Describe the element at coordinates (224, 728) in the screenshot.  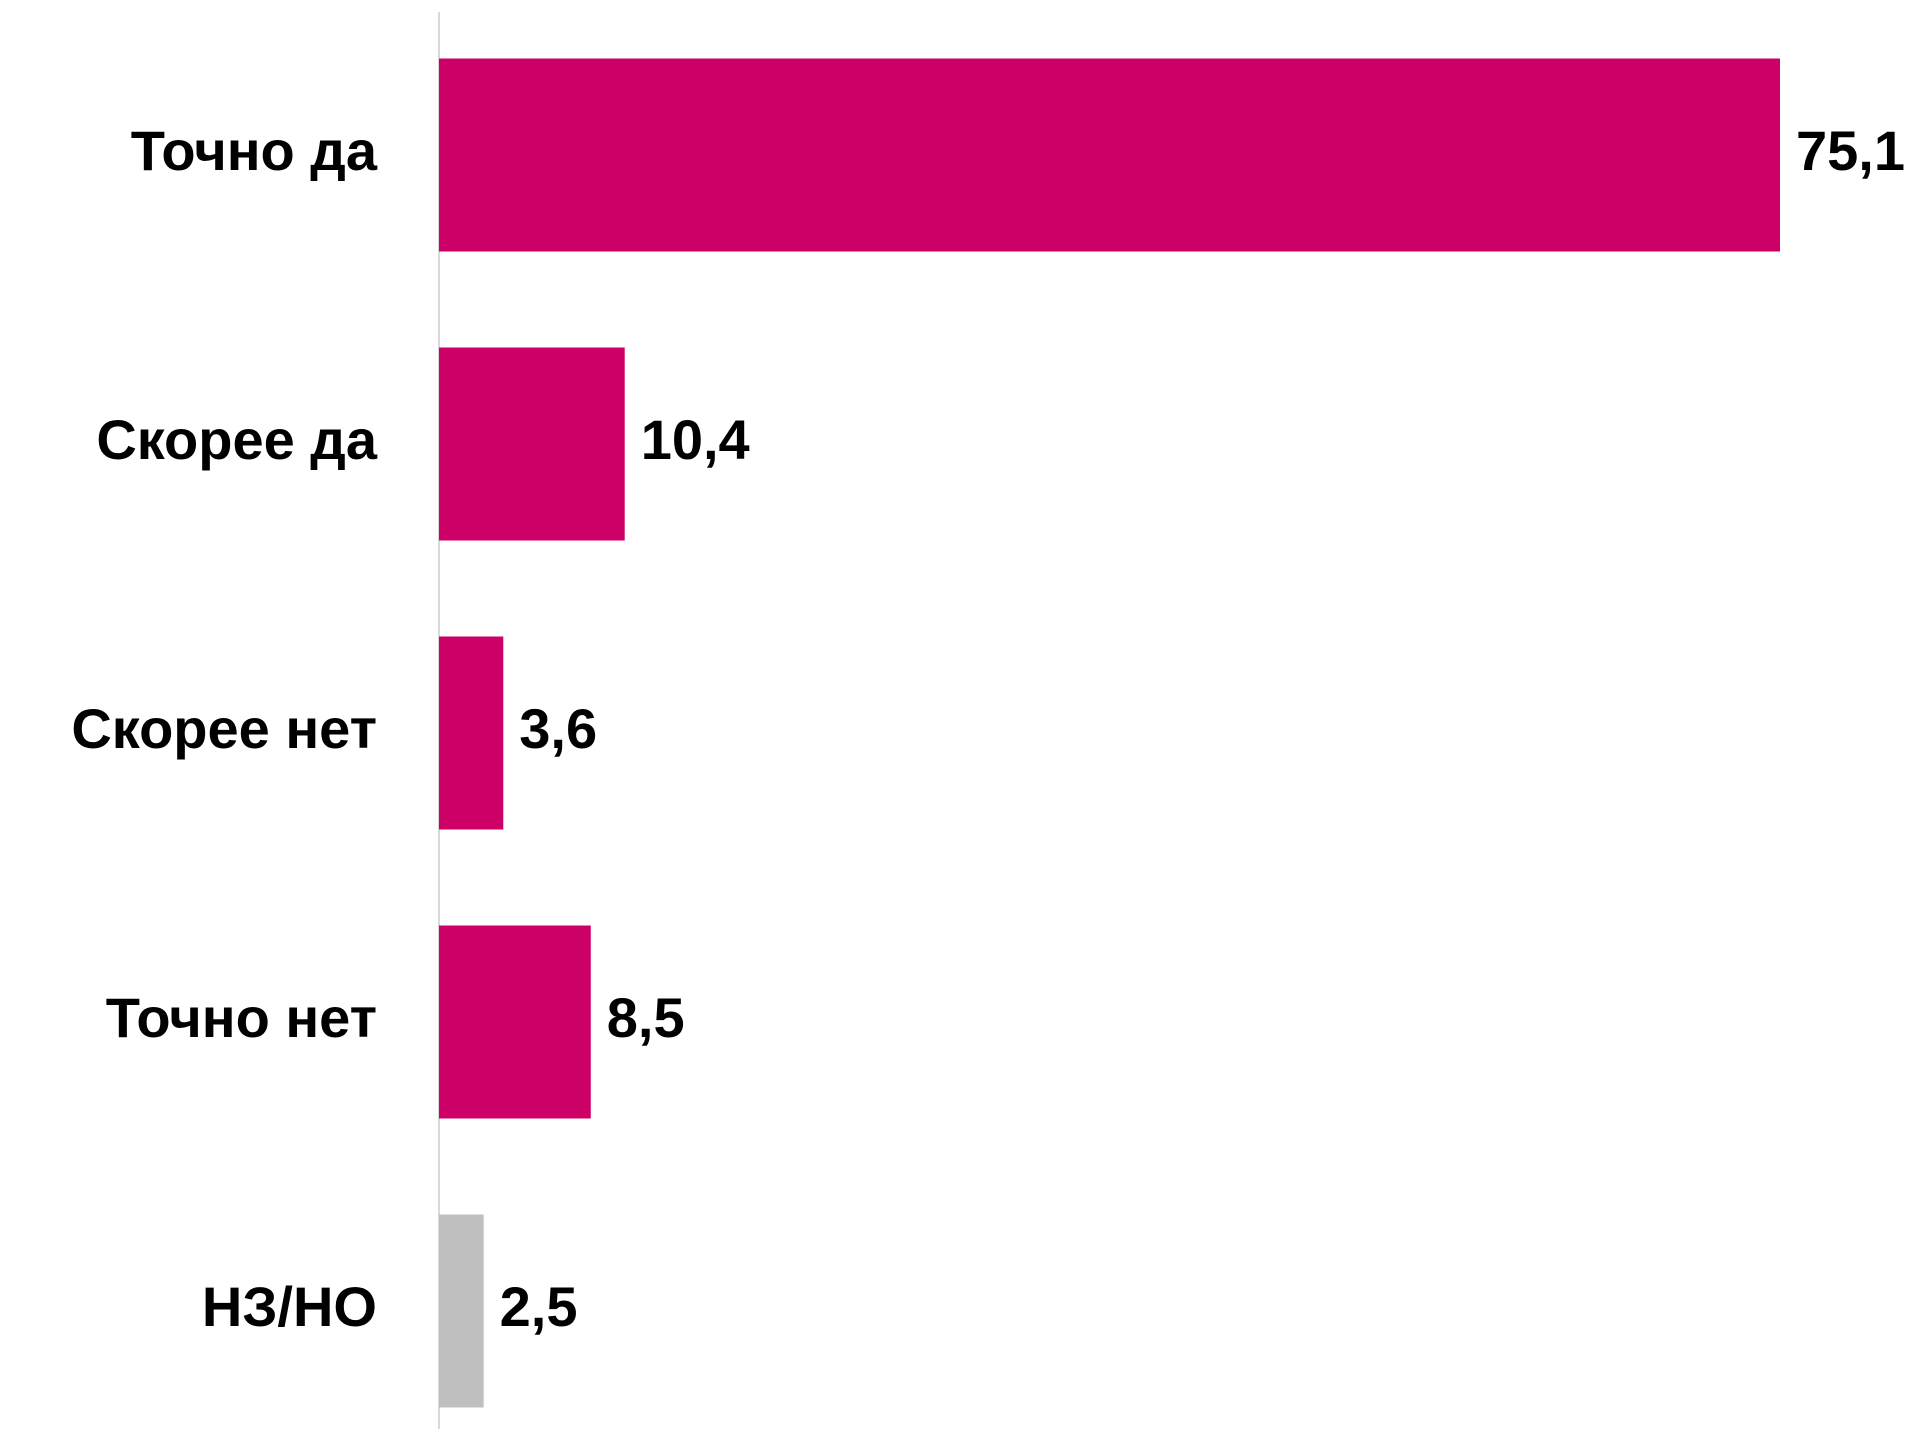
I see `category-label: Скорее нет` at that location.